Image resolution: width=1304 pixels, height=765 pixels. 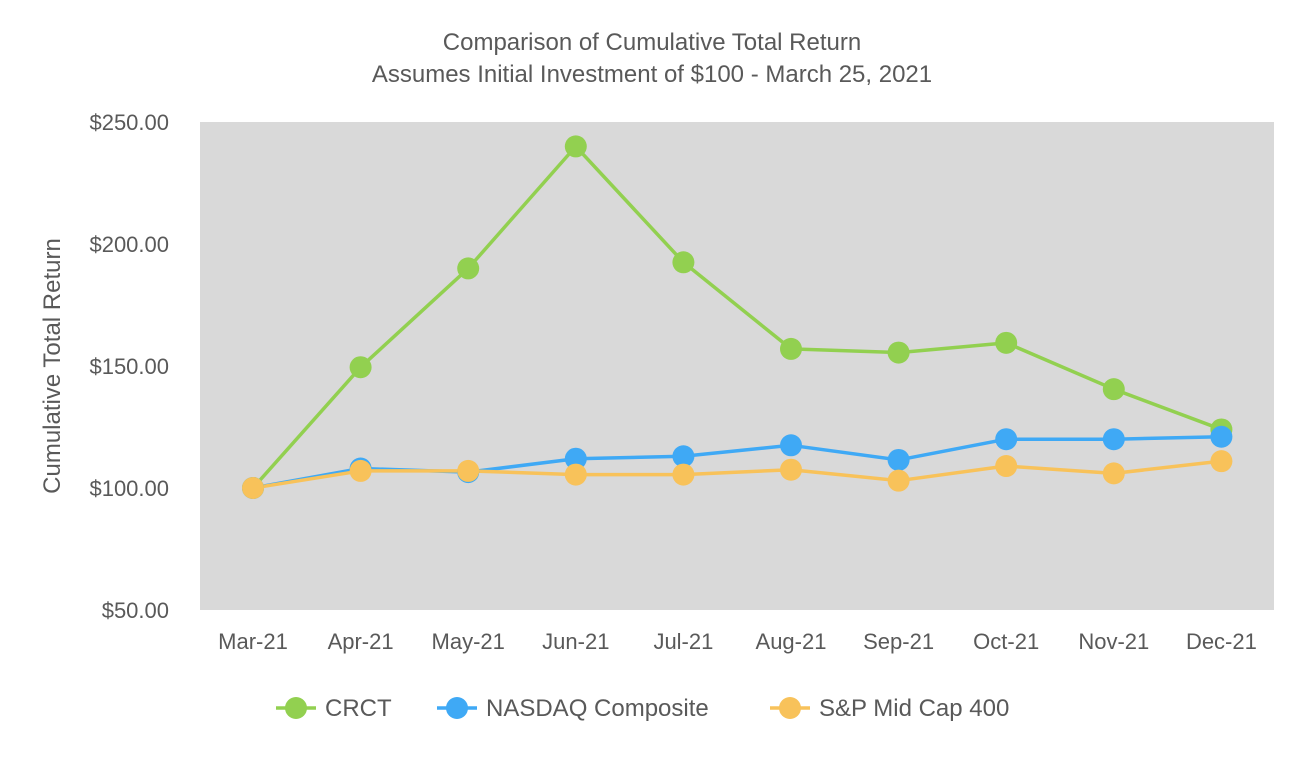 I want to click on y-tick-label: $250.00, so click(x=129, y=122).